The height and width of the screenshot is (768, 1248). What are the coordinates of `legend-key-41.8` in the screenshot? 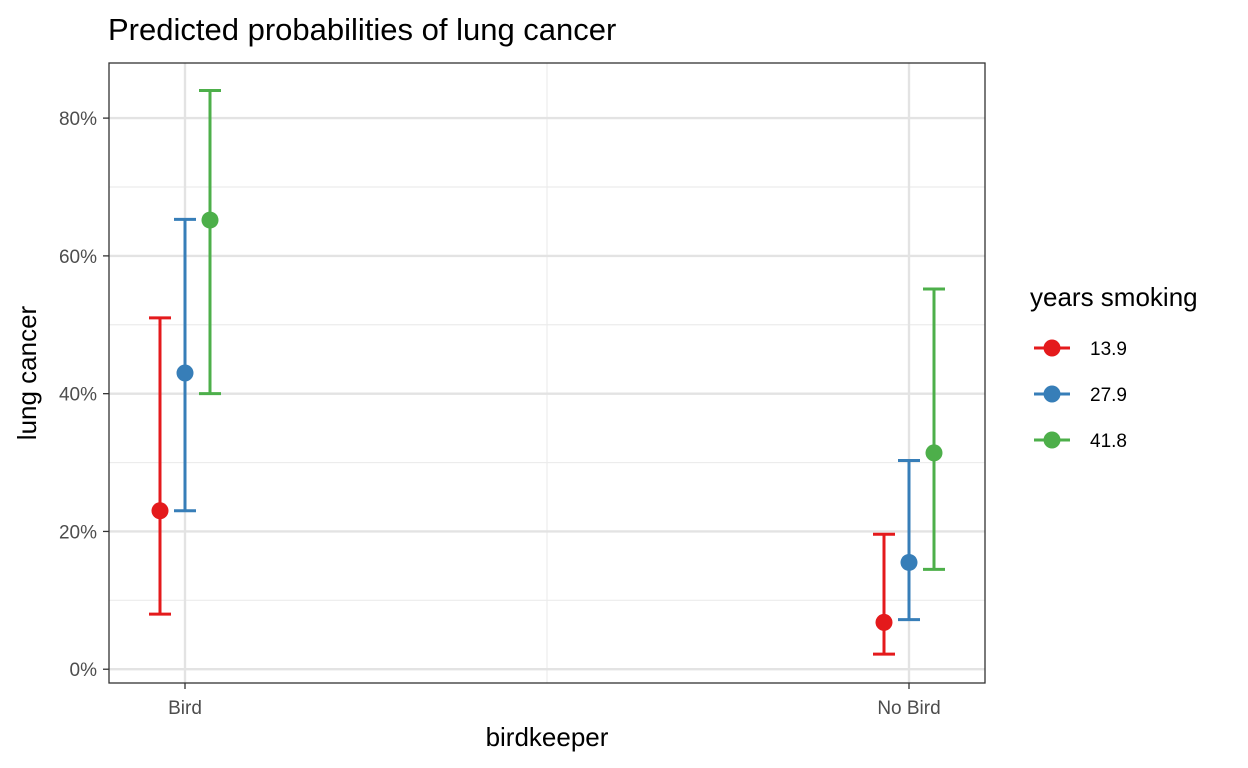 It's located at (1052, 440).